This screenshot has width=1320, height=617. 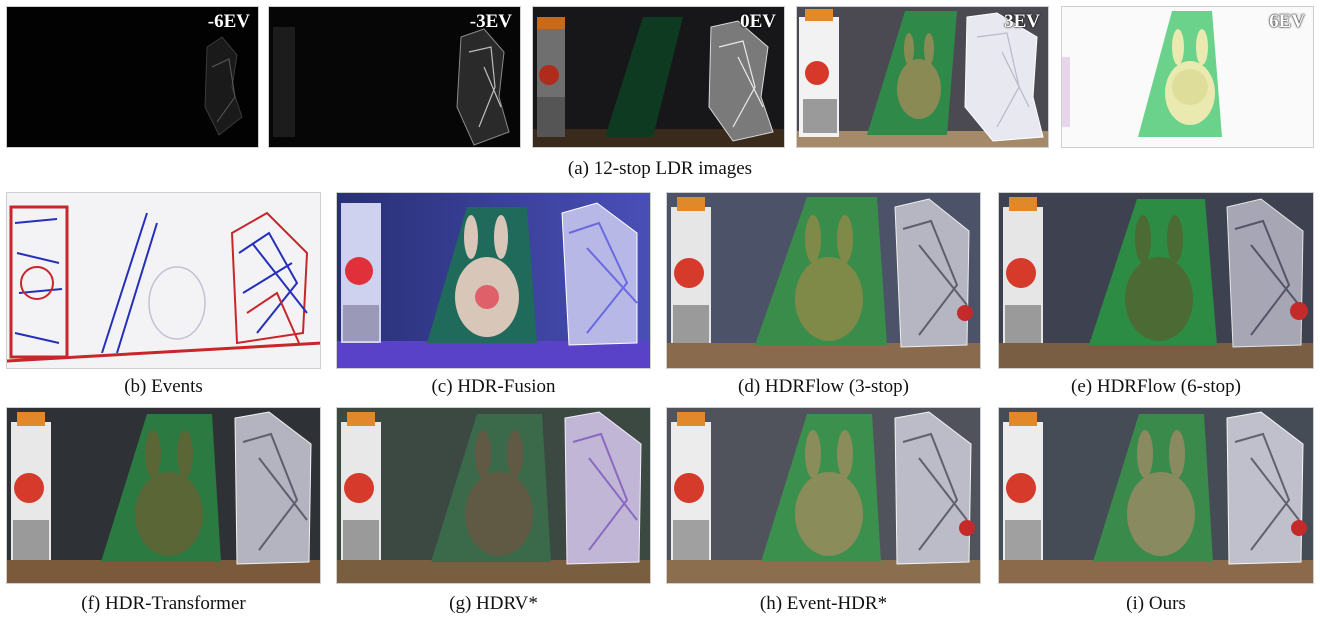 I want to click on caption-e: (e) HDRFlow (6-stop), so click(x=1156, y=386).